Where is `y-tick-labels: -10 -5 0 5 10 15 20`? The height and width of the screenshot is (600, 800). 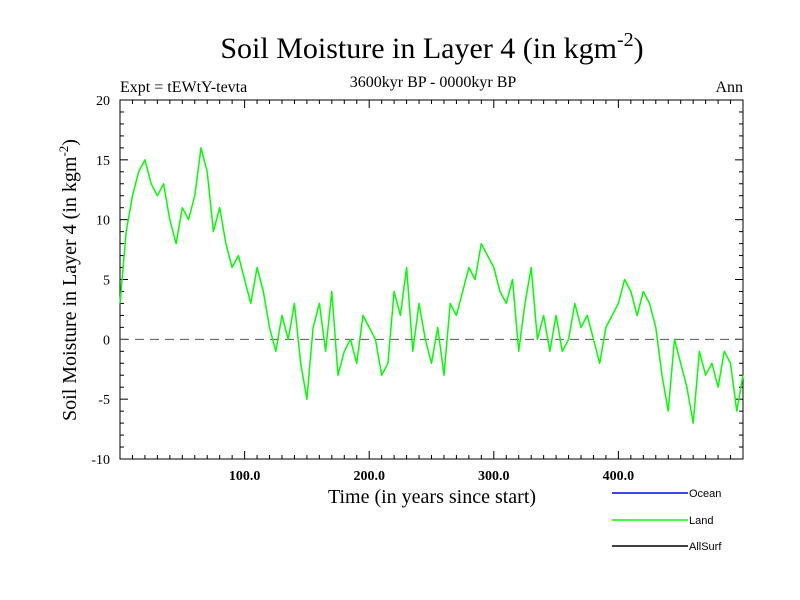 y-tick-labels: -10 -5 0 5 10 15 20 is located at coordinates (100, 281).